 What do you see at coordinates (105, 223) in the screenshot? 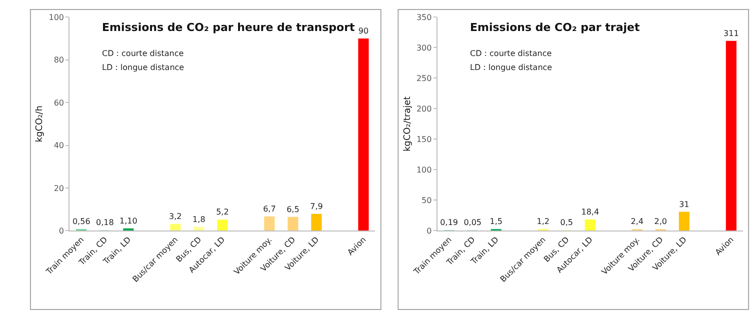
I see `data-label: 0,18` at bounding box center [105, 223].